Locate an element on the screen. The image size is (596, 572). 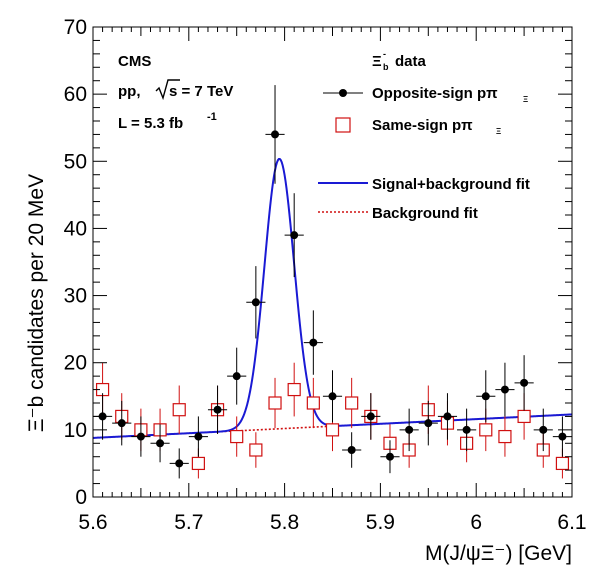
legend-background-fit-label: Background fit is located at coordinates (425, 213).